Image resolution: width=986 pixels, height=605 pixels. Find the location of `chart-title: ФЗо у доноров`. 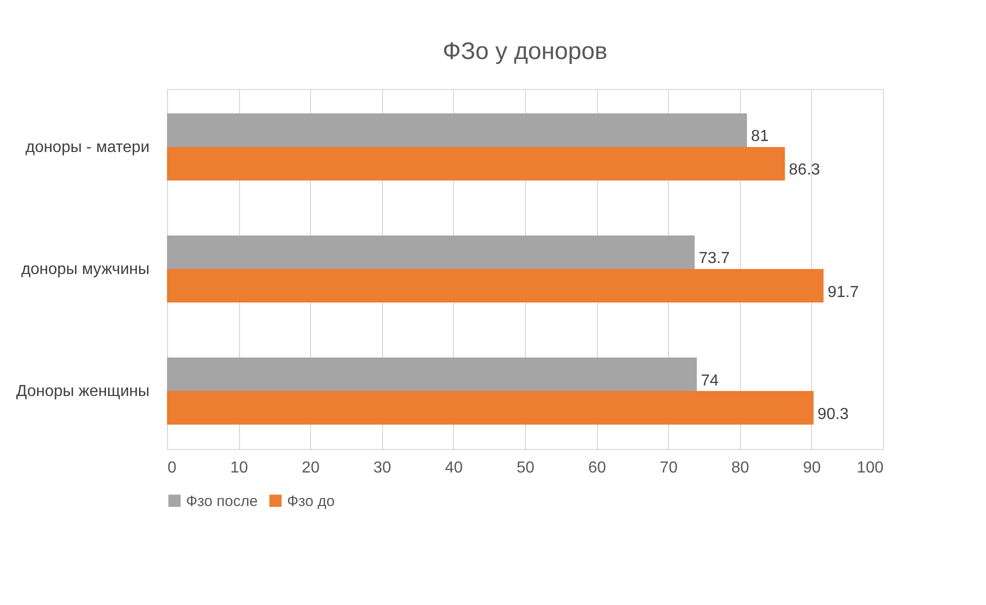

chart-title: ФЗо у доноров is located at coordinates (525, 51).